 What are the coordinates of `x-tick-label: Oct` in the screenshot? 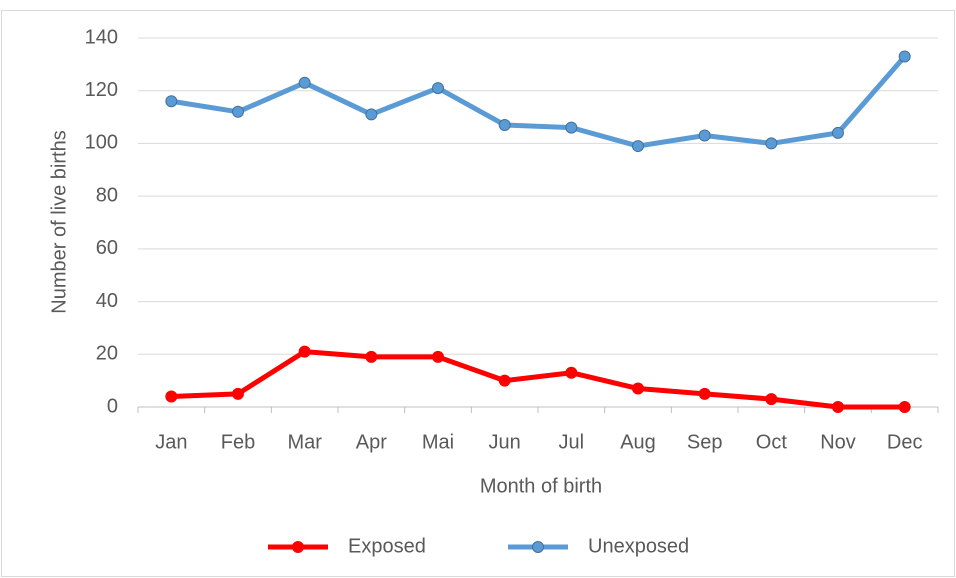 It's located at (772, 442).